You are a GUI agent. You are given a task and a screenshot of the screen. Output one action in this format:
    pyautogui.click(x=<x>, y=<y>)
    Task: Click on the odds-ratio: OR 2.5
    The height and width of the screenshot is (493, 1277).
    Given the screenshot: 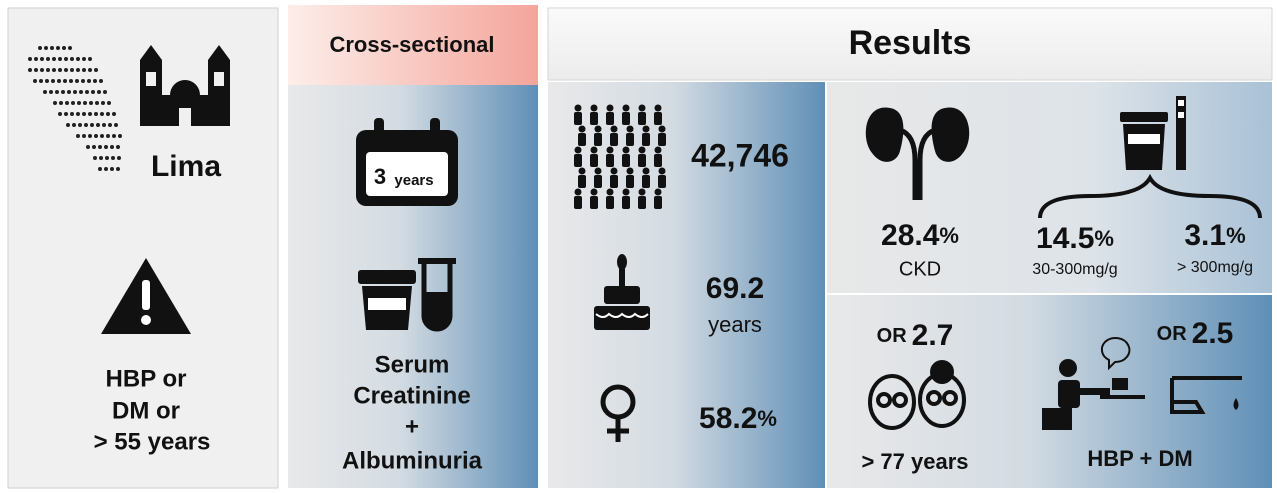 What is the action you would take?
    pyautogui.click(x=1195, y=333)
    